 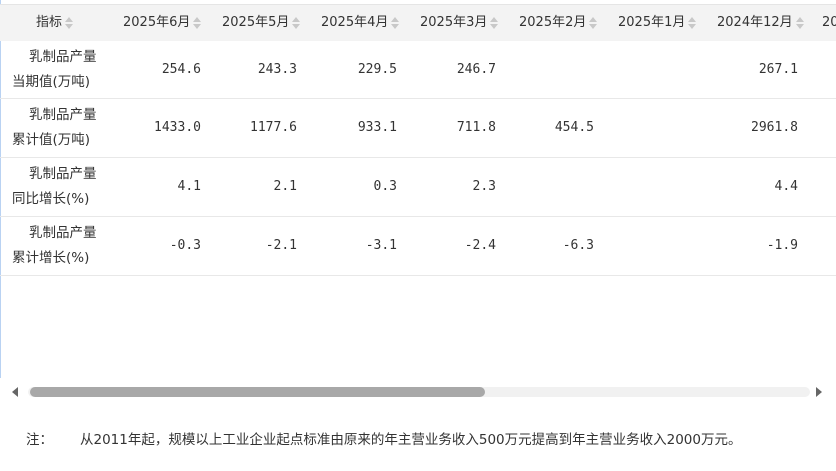 I want to click on row-label-line2: 同比增长(%), so click(x=51, y=199).